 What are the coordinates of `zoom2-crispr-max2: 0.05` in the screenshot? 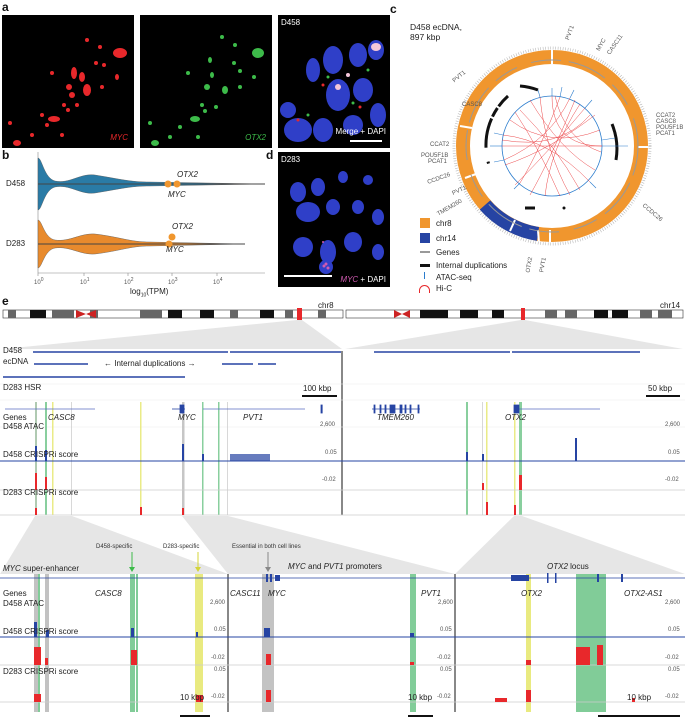 It's located at (446, 670).